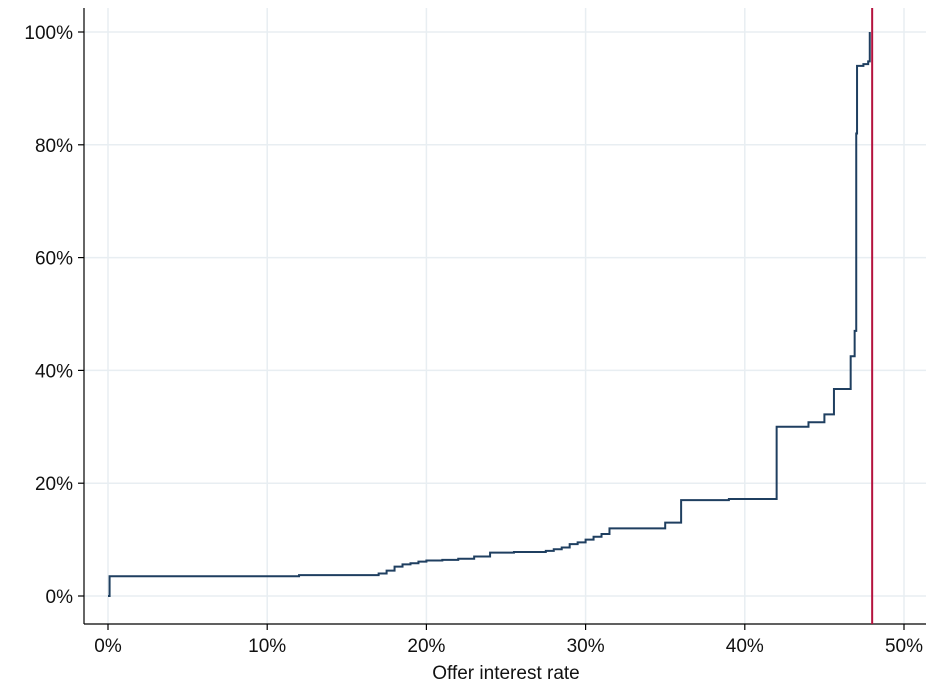  Describe the element at coordinates (267, 646) in the screenshot. I see `x-tick-label: 10%` at that location.